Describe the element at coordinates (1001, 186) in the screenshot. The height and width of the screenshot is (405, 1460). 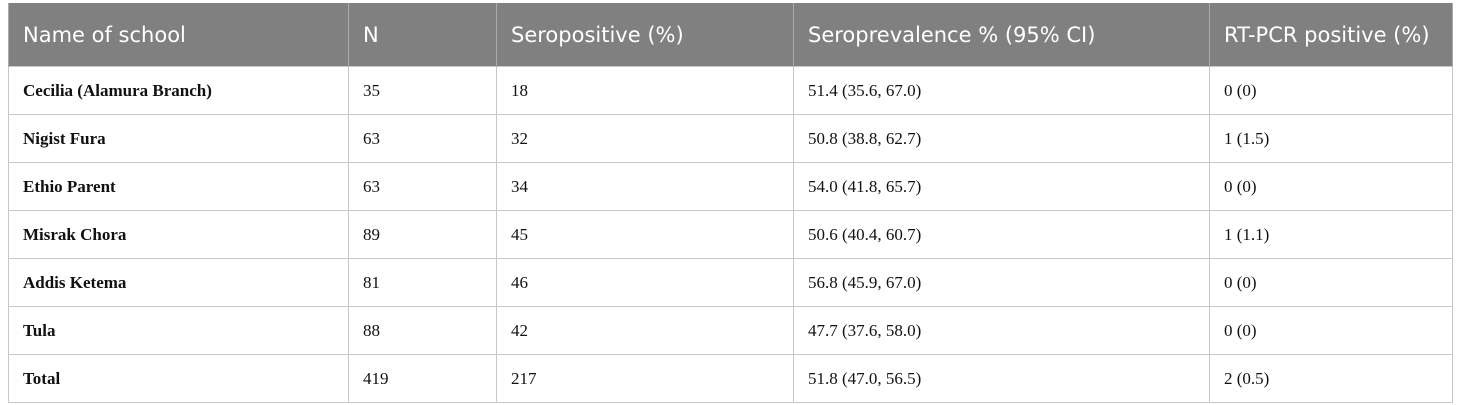
I see `cell: 54.0 (41.8, 65.7)` at that location.